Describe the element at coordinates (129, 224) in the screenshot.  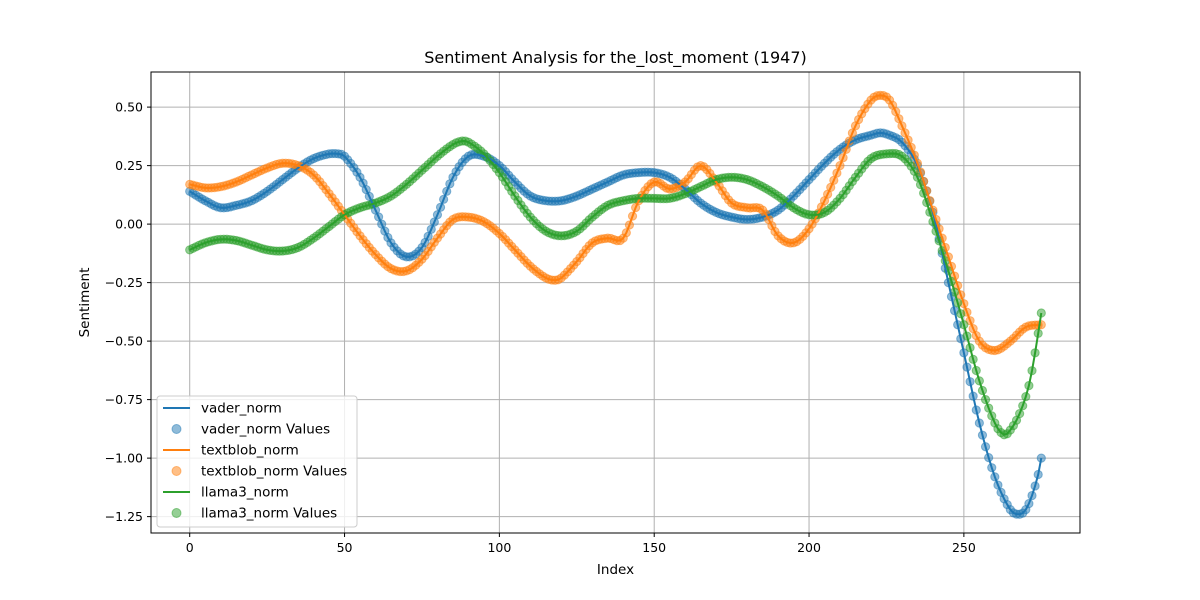
I see `y-tick-label: 0.00` at that location.